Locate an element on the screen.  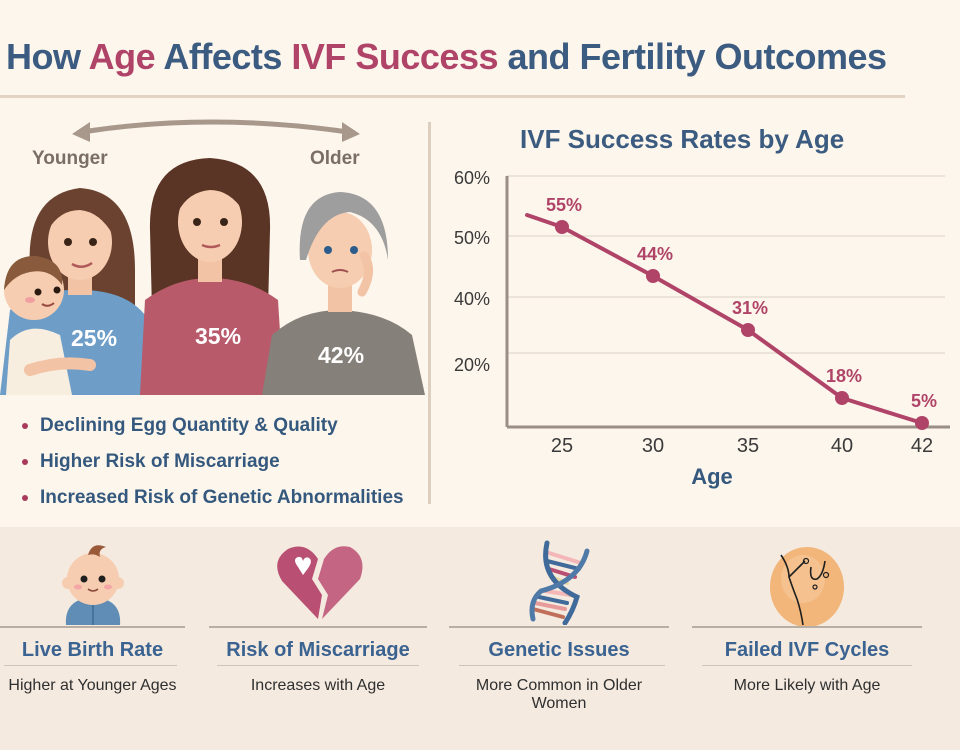
data-label: 55% is located at coordinates (564, 205).